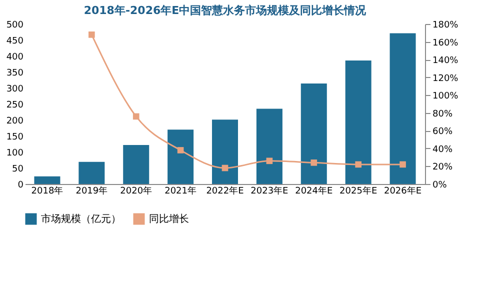 This screenshot has width=500, height=300. Describe the element at coordinates (442, 132) in the screenshot. I see `y2-tick-label: 60%` at that location.